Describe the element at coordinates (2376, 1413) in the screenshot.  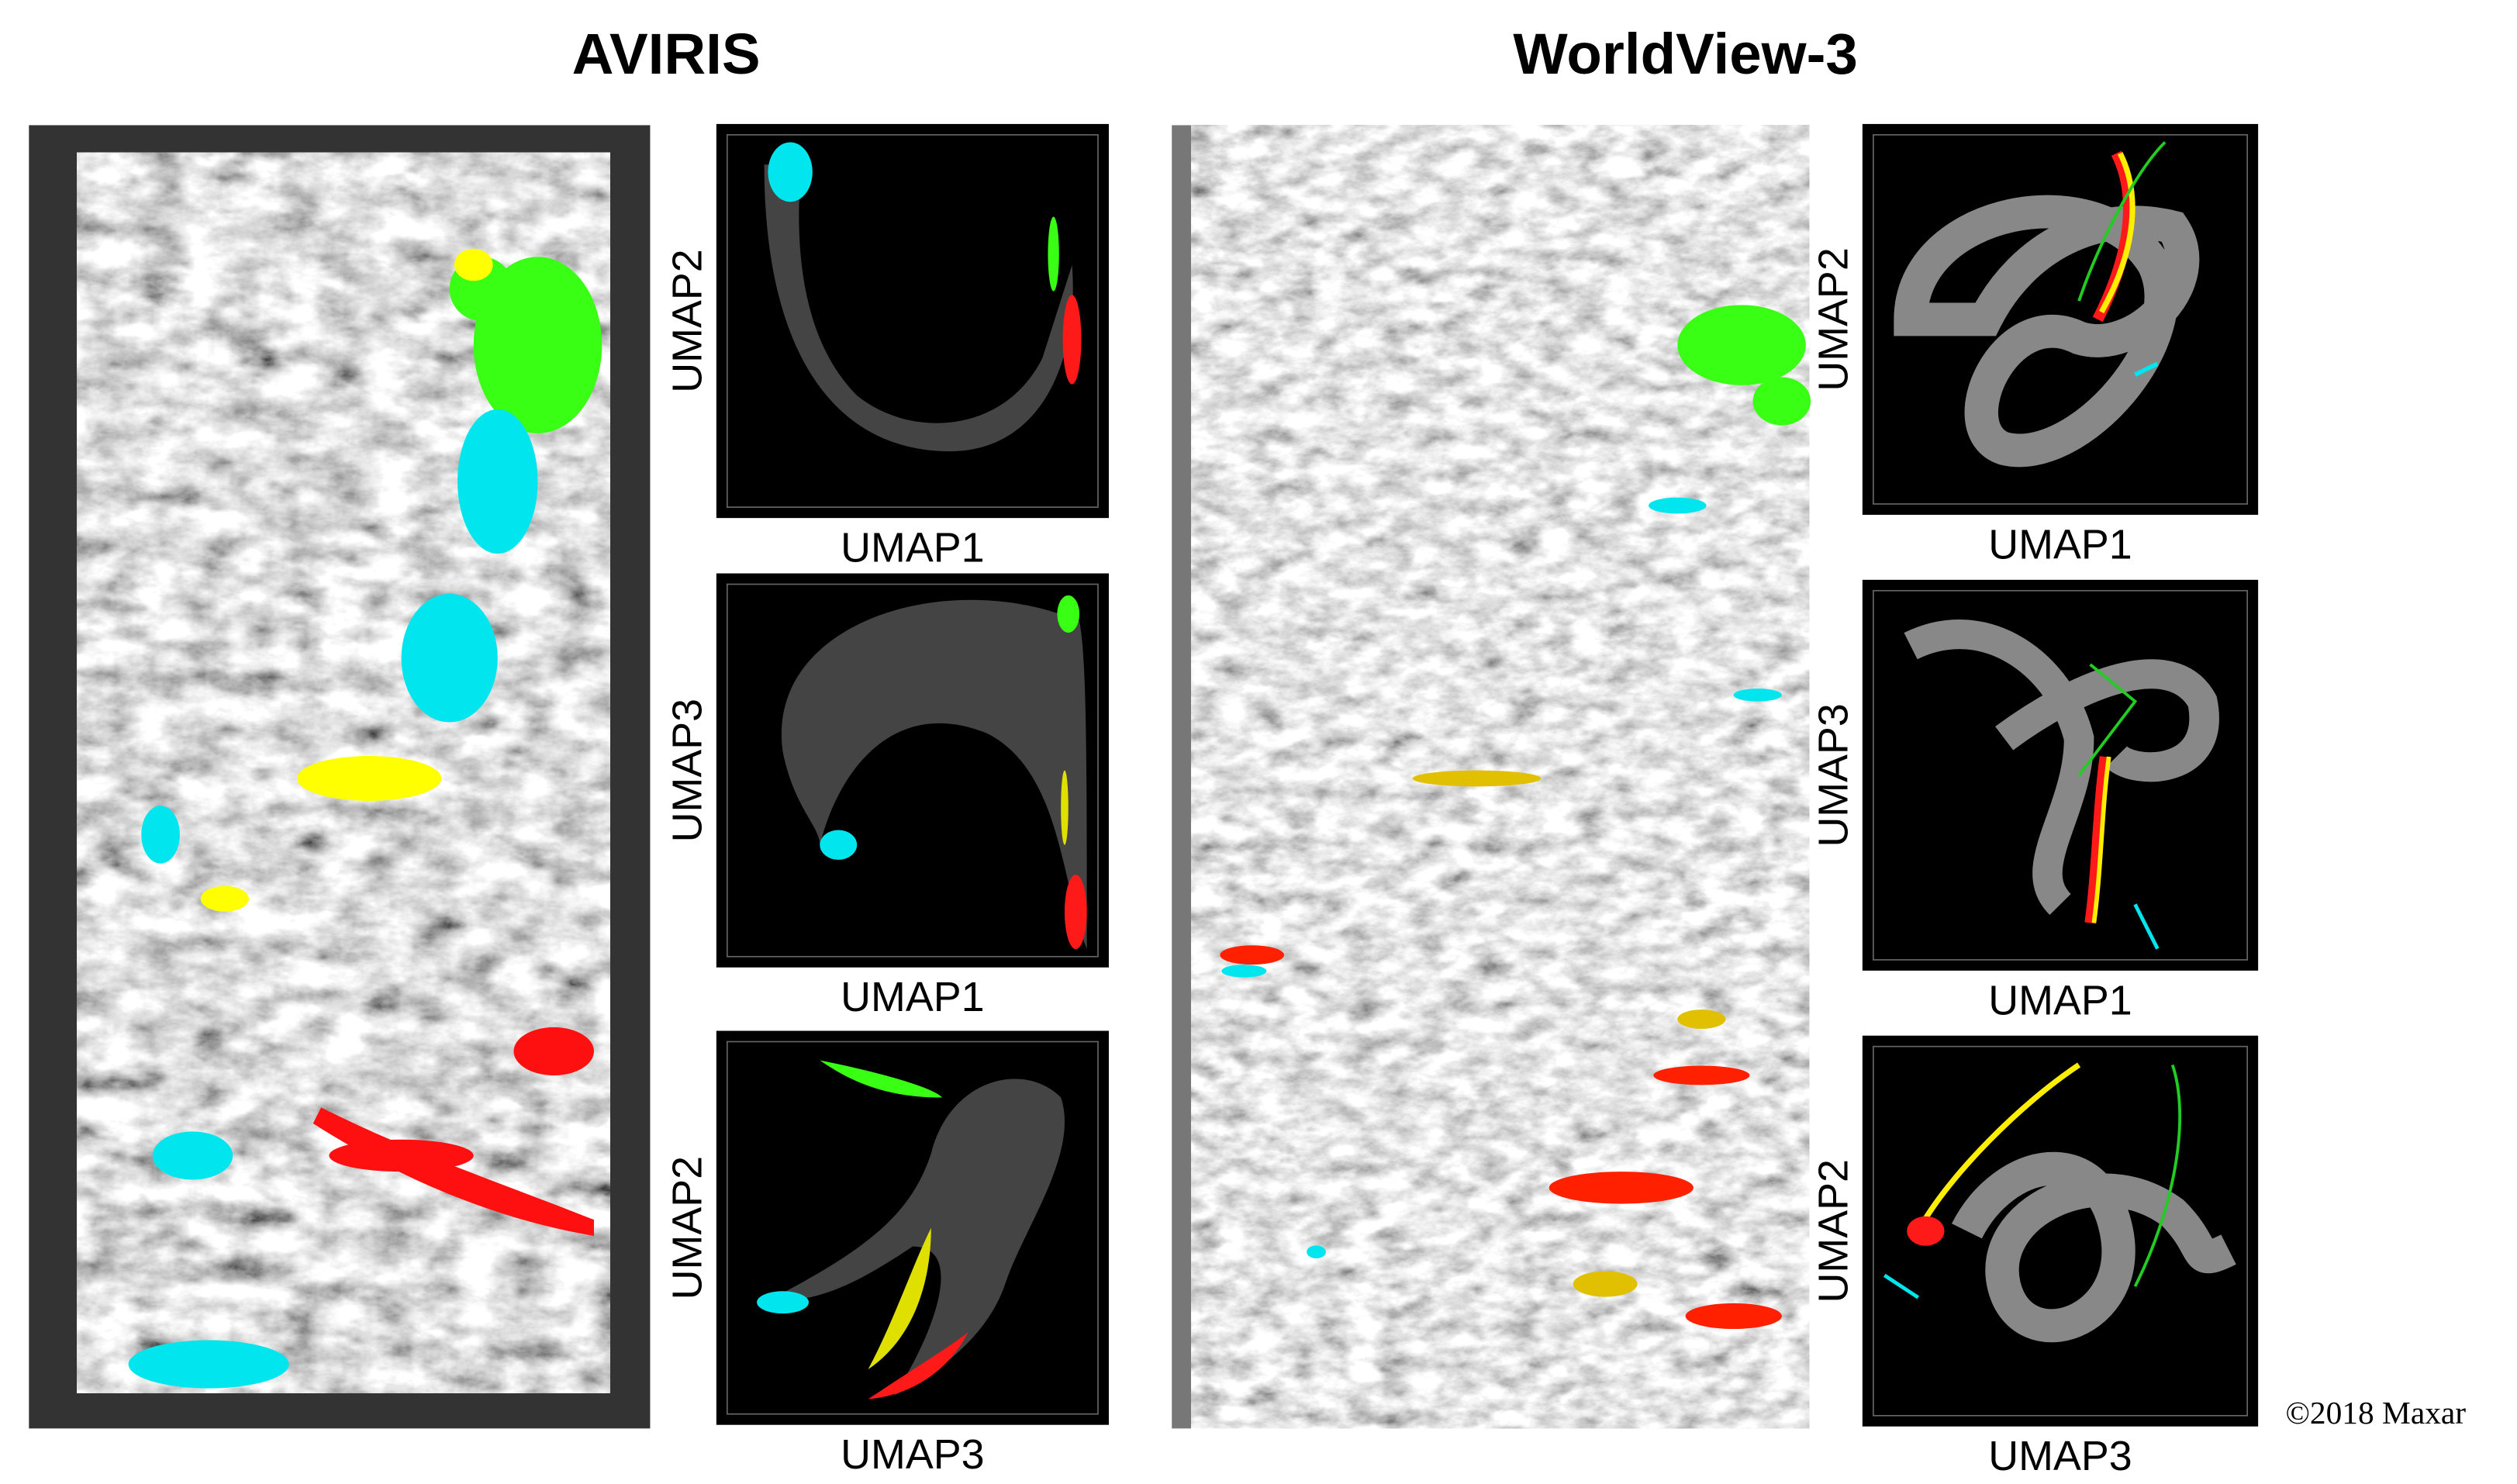
I see `credit: ©2018 Maxar` at that location.